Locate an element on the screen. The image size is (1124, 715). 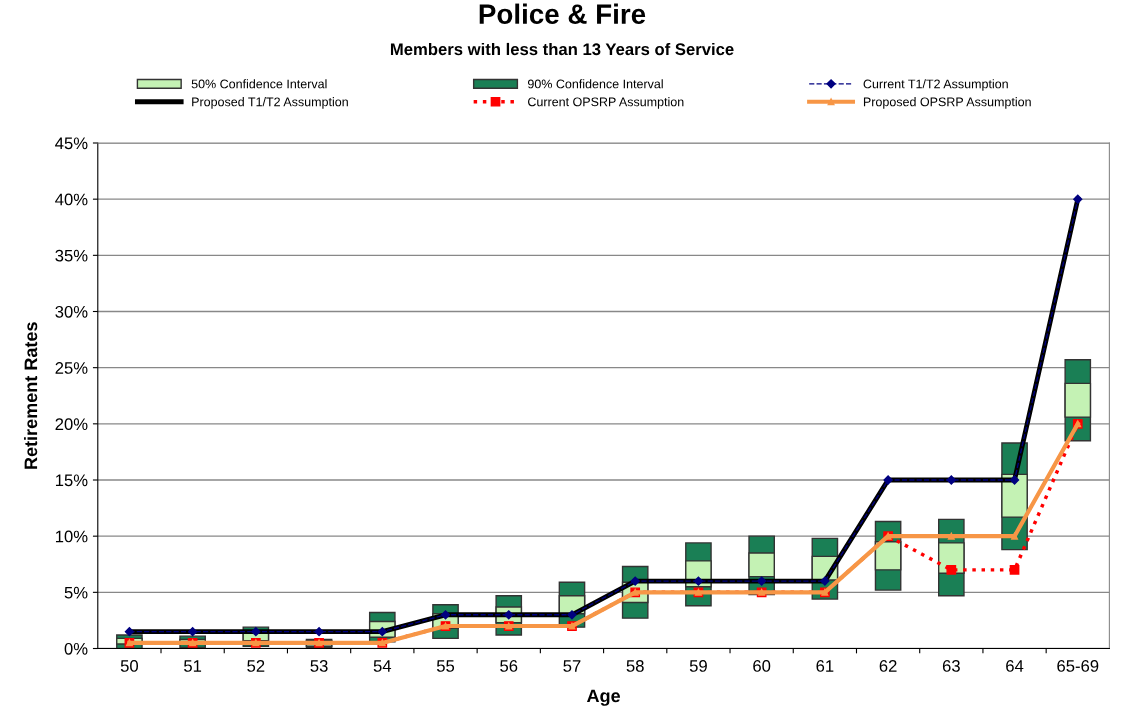
chart-subtitle: Members with less than 13 Years of Service is located at coordinates (562, 49).